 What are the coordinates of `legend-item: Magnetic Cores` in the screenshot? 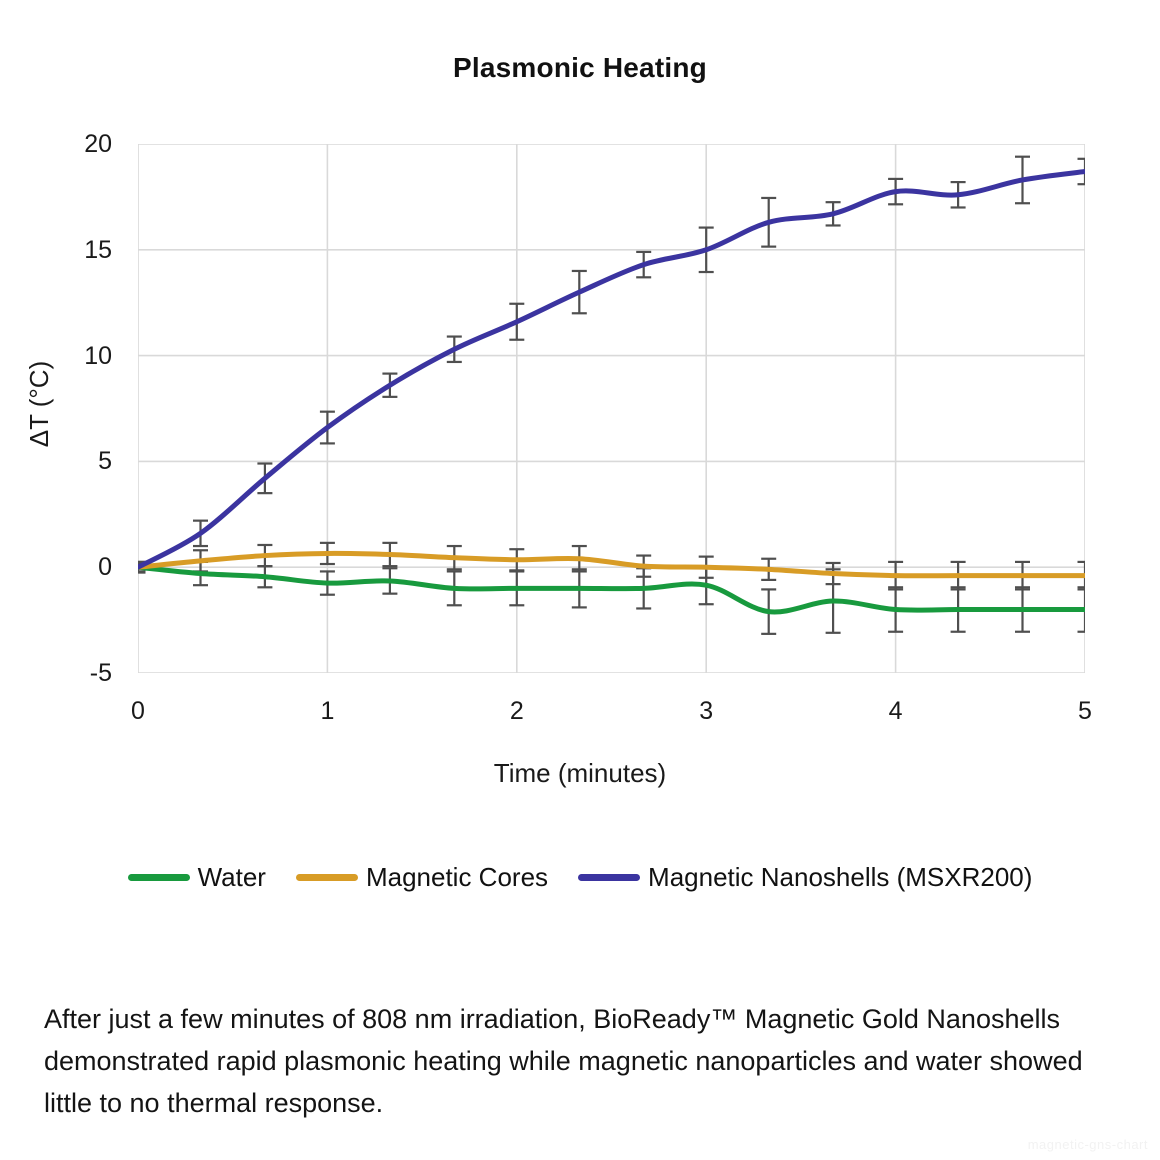 It's located at (422, 877).